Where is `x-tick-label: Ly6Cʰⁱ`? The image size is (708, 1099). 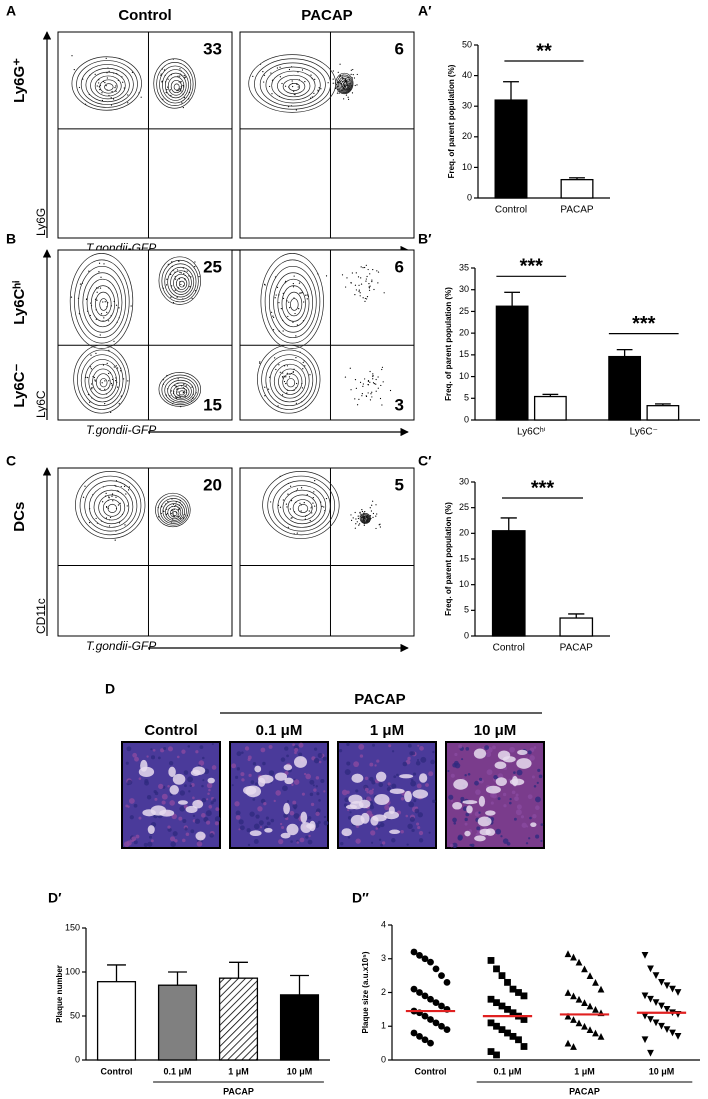
x-tick-label: Ly6Cʰⁱ is located at coordinates (531, 432).